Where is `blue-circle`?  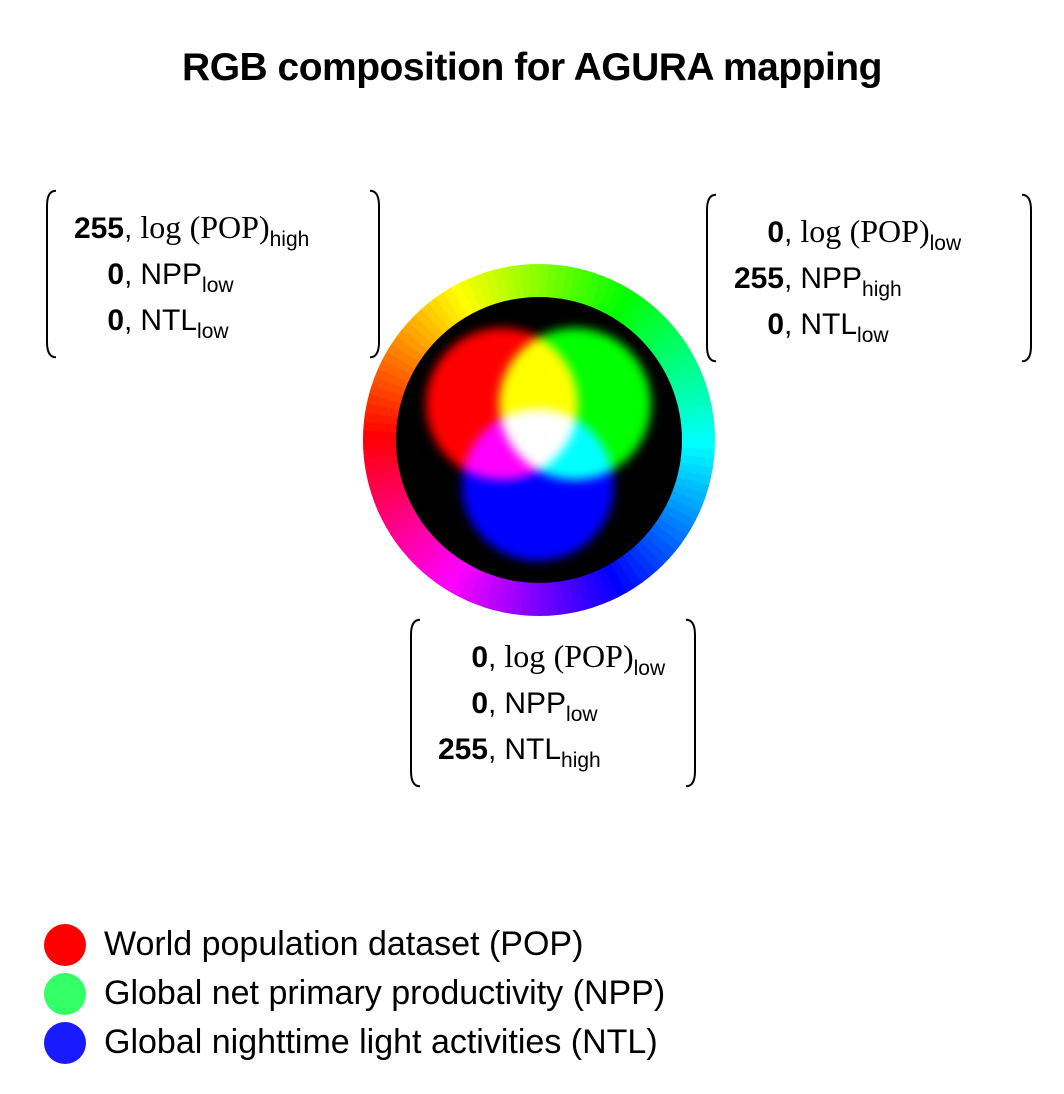
blue-circle is located at coordinates (538, 485).